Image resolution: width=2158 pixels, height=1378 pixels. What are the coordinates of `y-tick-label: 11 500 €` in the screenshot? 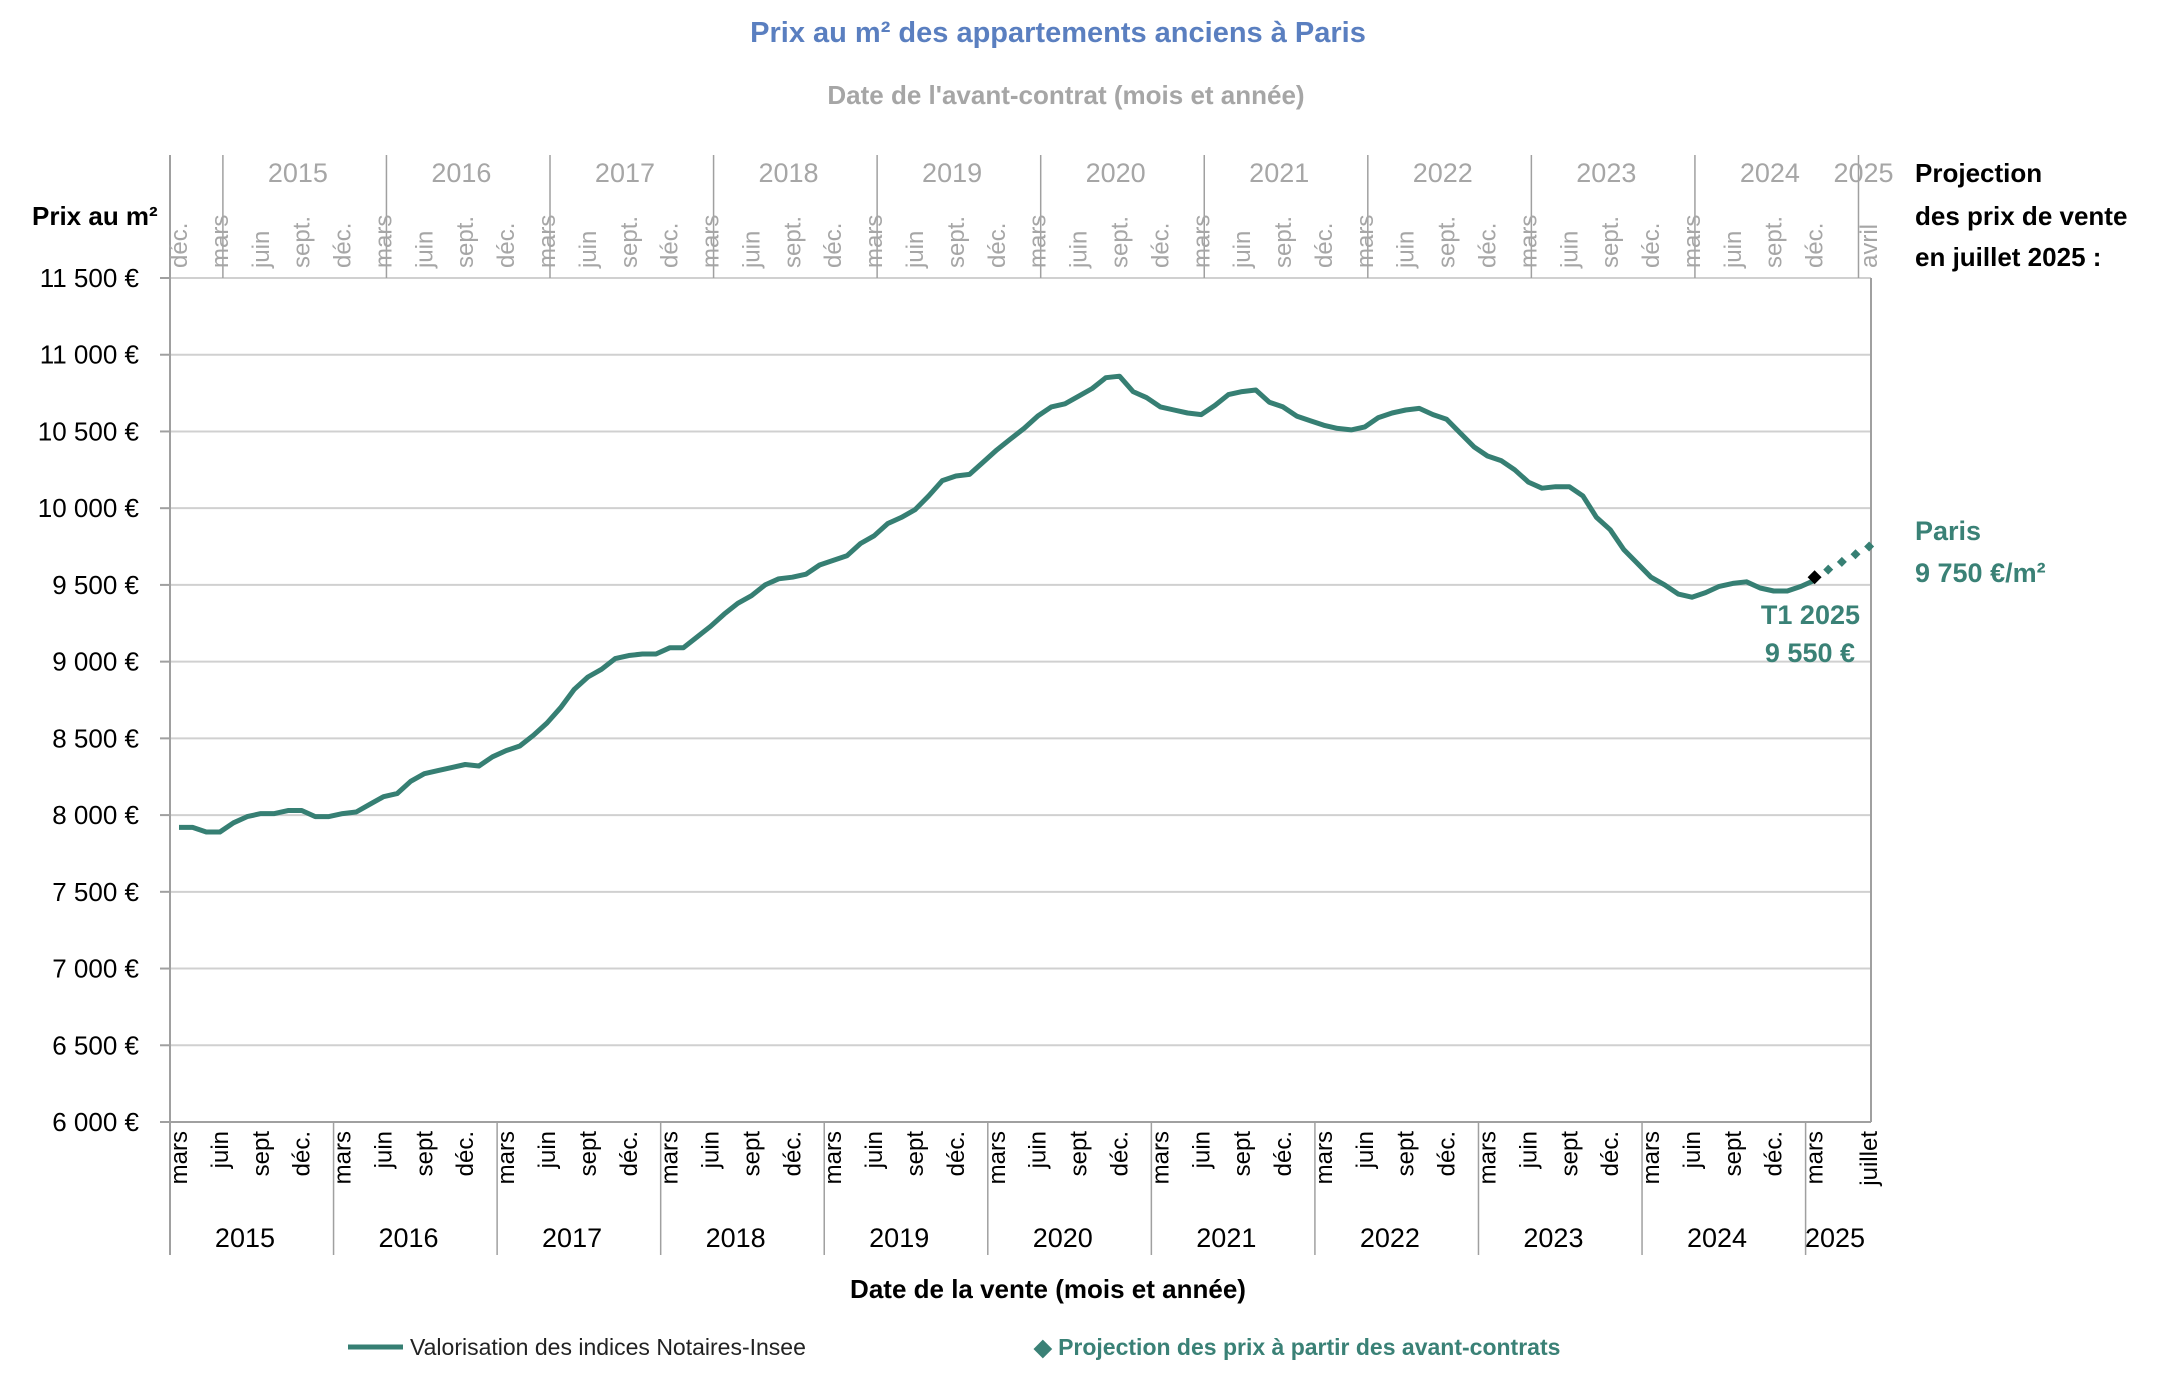 It's located at (90, 278).